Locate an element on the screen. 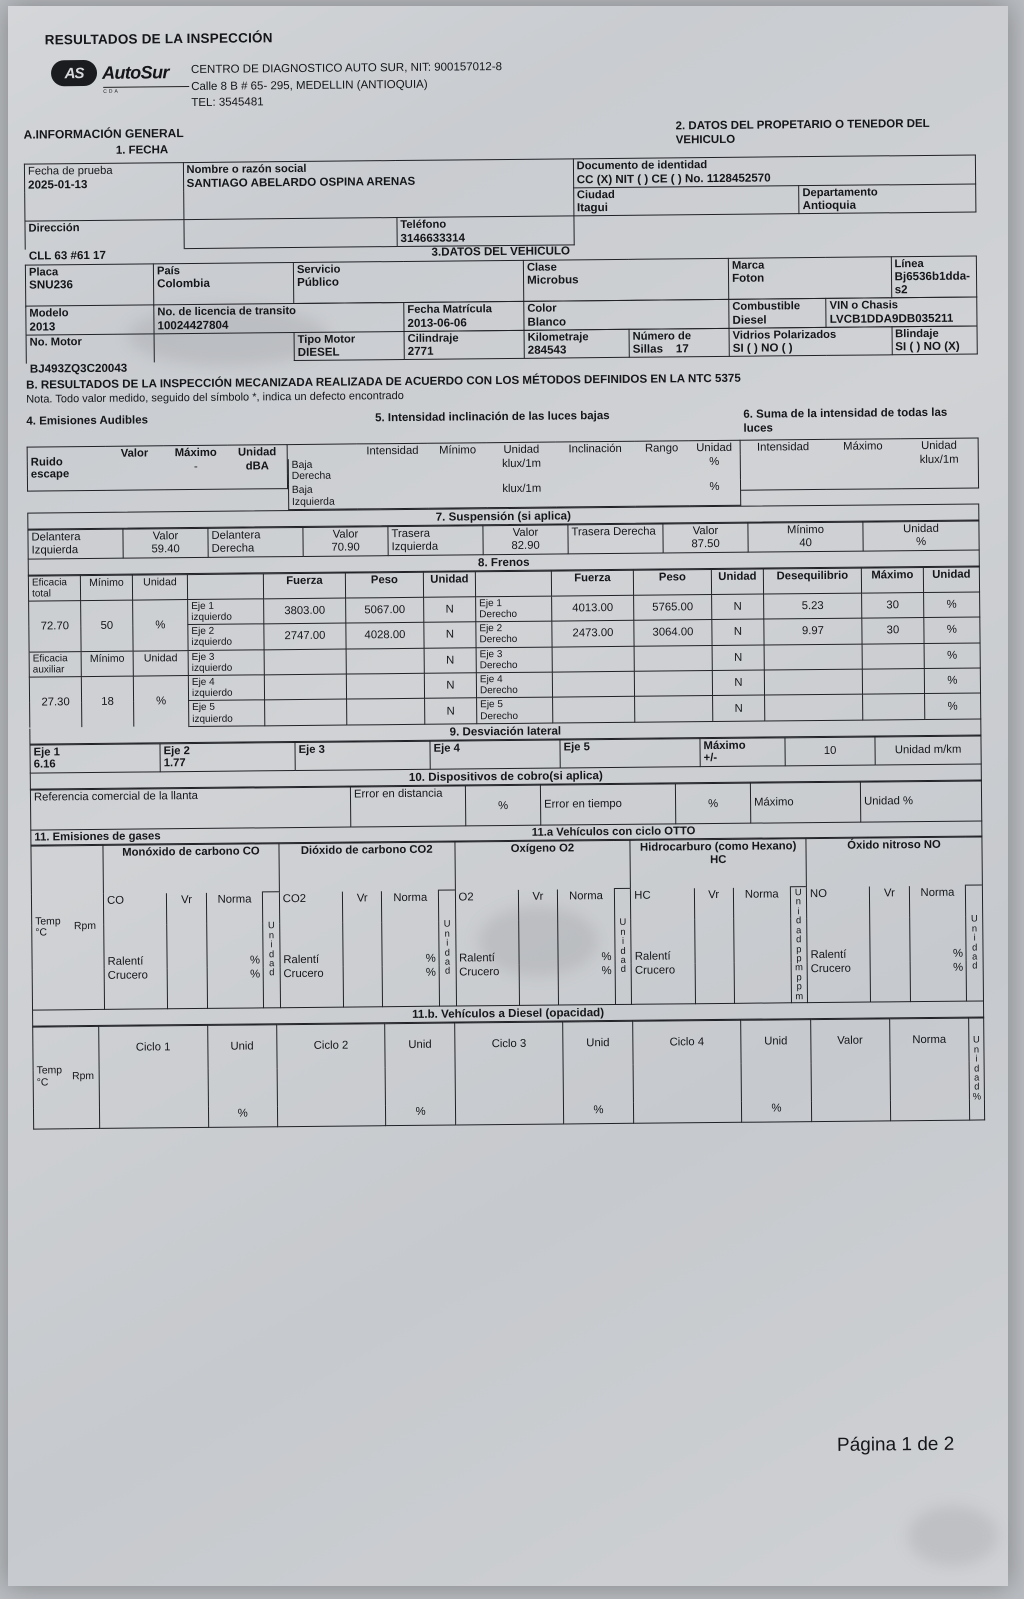  ciclo3-unit-cell is located at coordinates (598, 1084).